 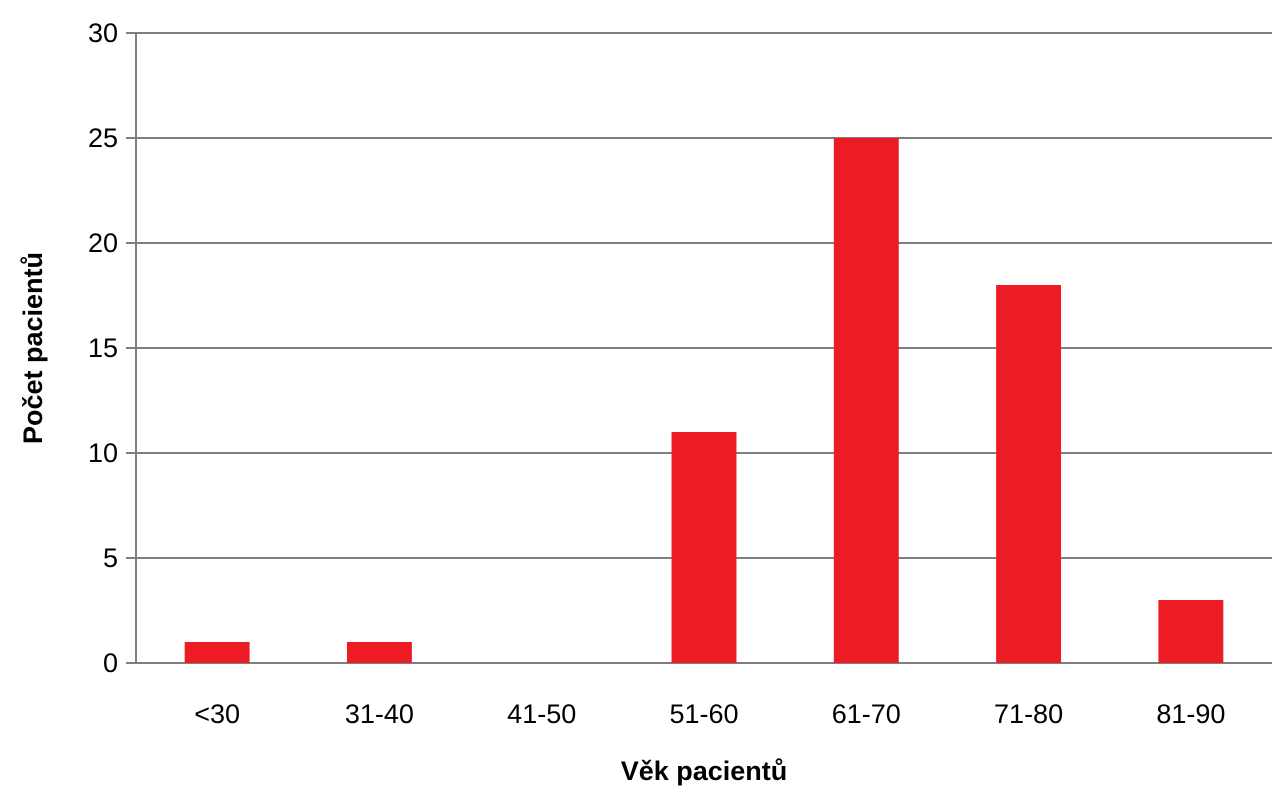 I want to click on x-tick-label: <30, so click(x=217, y=714).